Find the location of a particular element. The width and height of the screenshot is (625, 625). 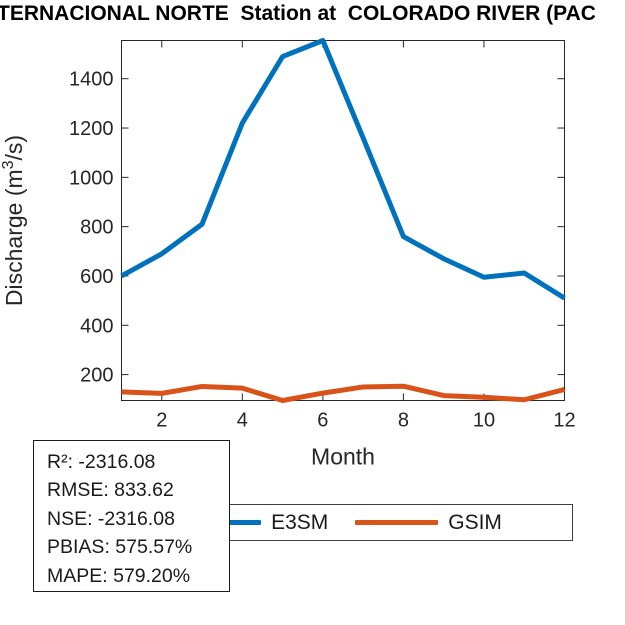

x-tick-label: 2 is located at coordinates (161, 421).